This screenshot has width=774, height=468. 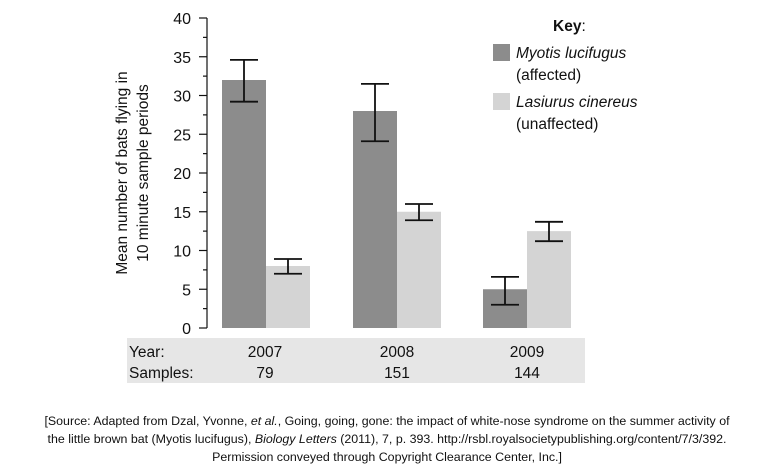 What do you see at coordinates (244, 204) in the screenshot?
I see `bar-myotis-2007` at bounding box center [244, 204].